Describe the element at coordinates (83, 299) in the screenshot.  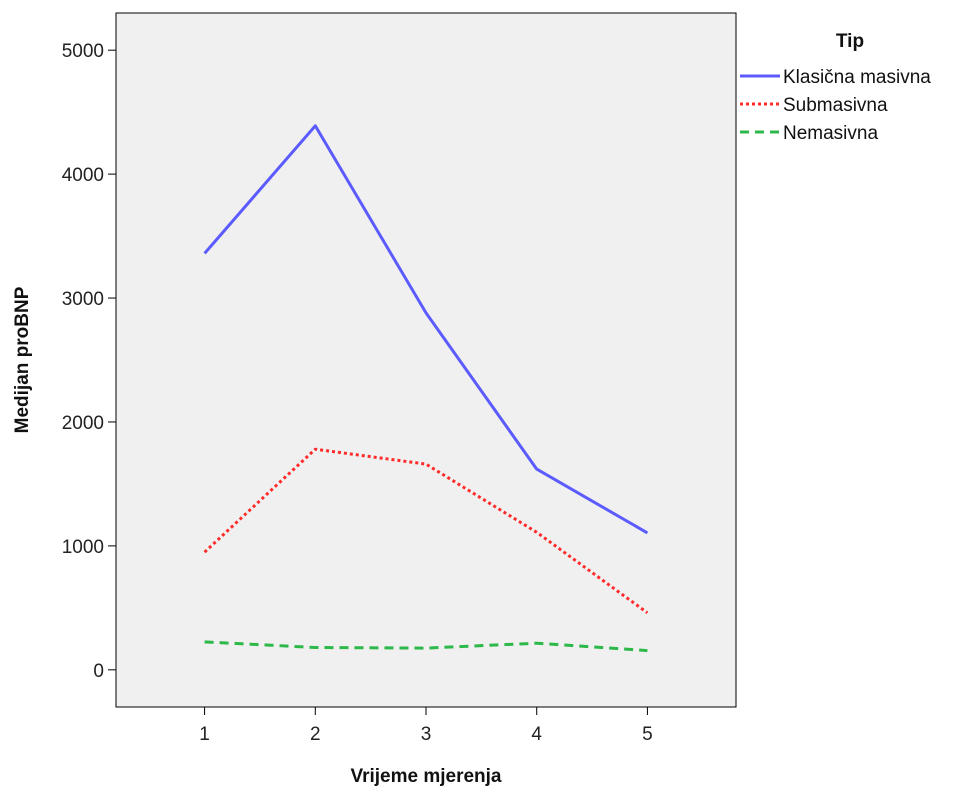
I see `y-tick-label-3: 3000` at that location.